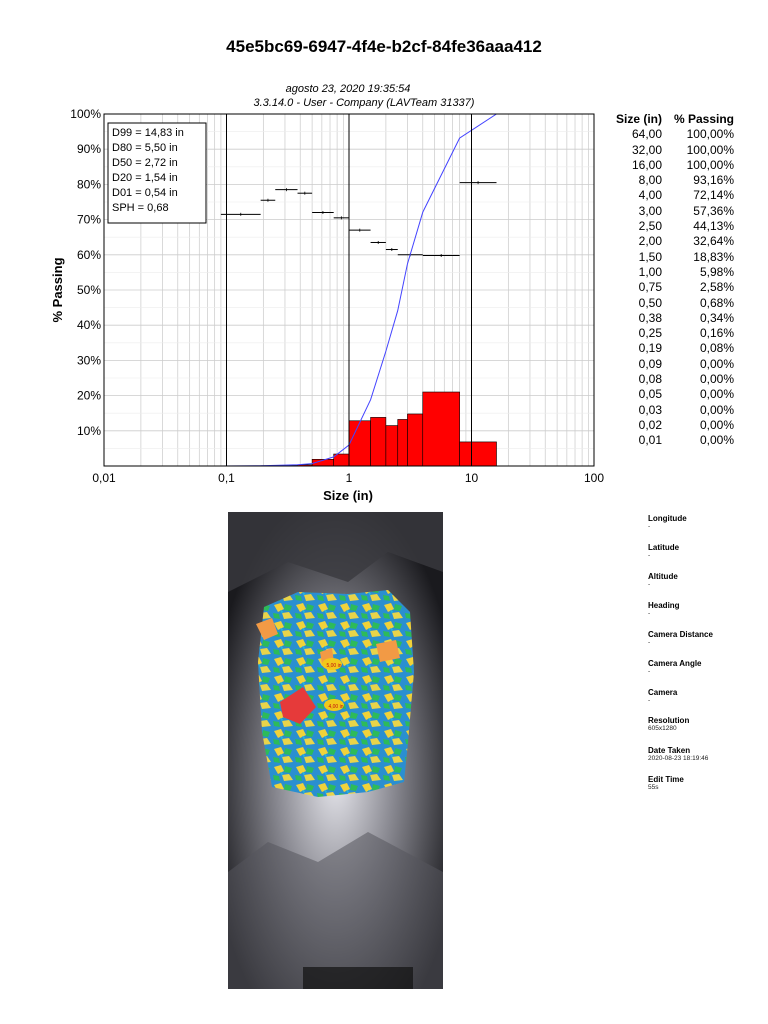 This screenshot has width=768, height=1024. I want to click on meta-key: Resolution, so click(669, 720).